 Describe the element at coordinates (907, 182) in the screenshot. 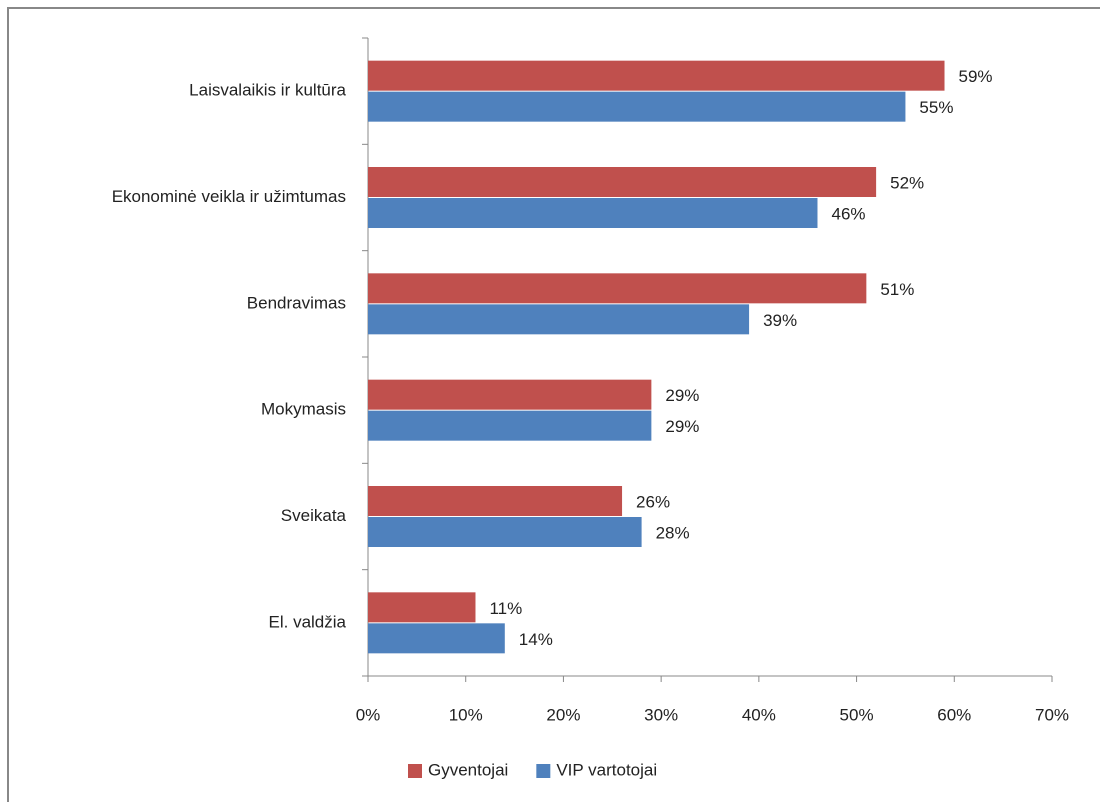

I see `value-label: 52%` at that location.